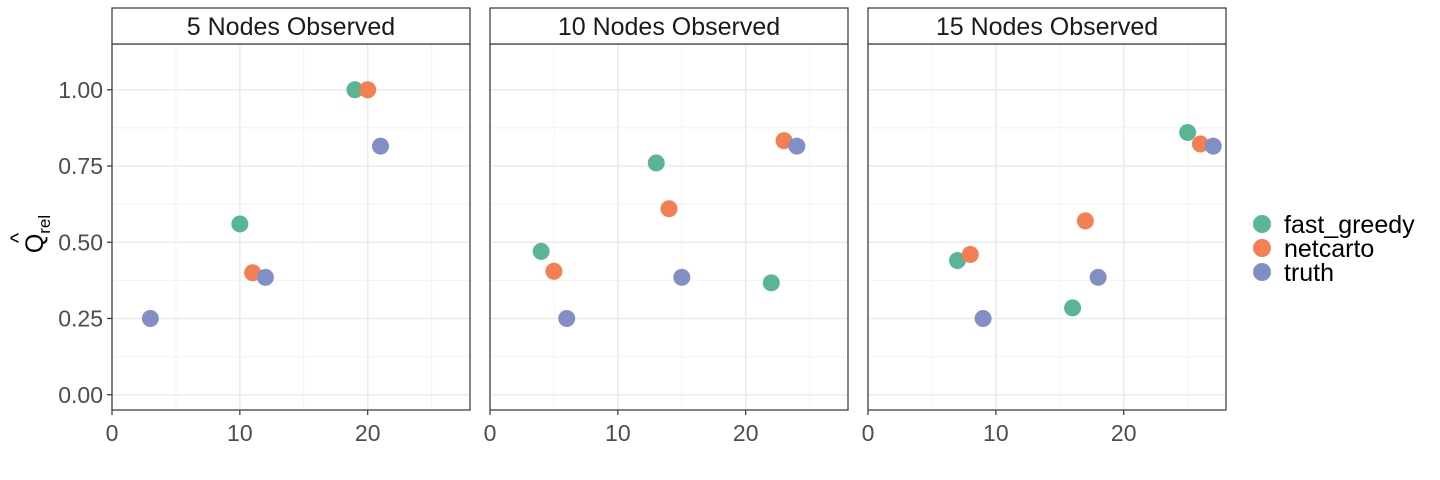 This screenshot has width=1440, height=480. Describe the element at coordinates (1329, 249) in the screenshot. I see `legend-label: netcarto` at that location.